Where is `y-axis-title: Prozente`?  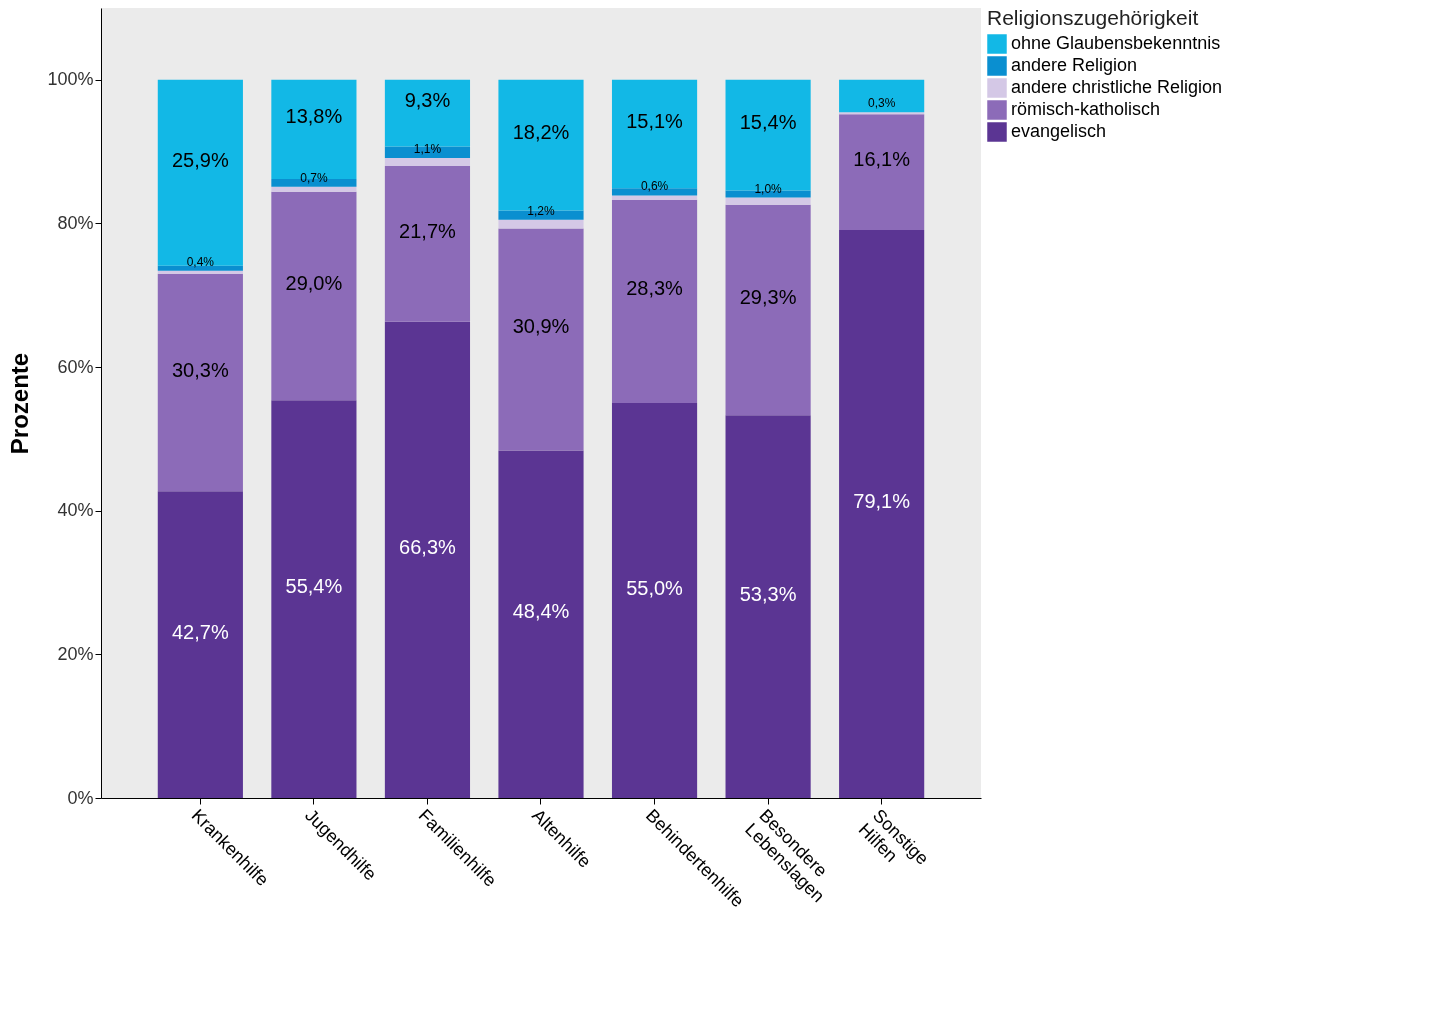
y-axis-title: Prozente is located at coordinates (20, 403).